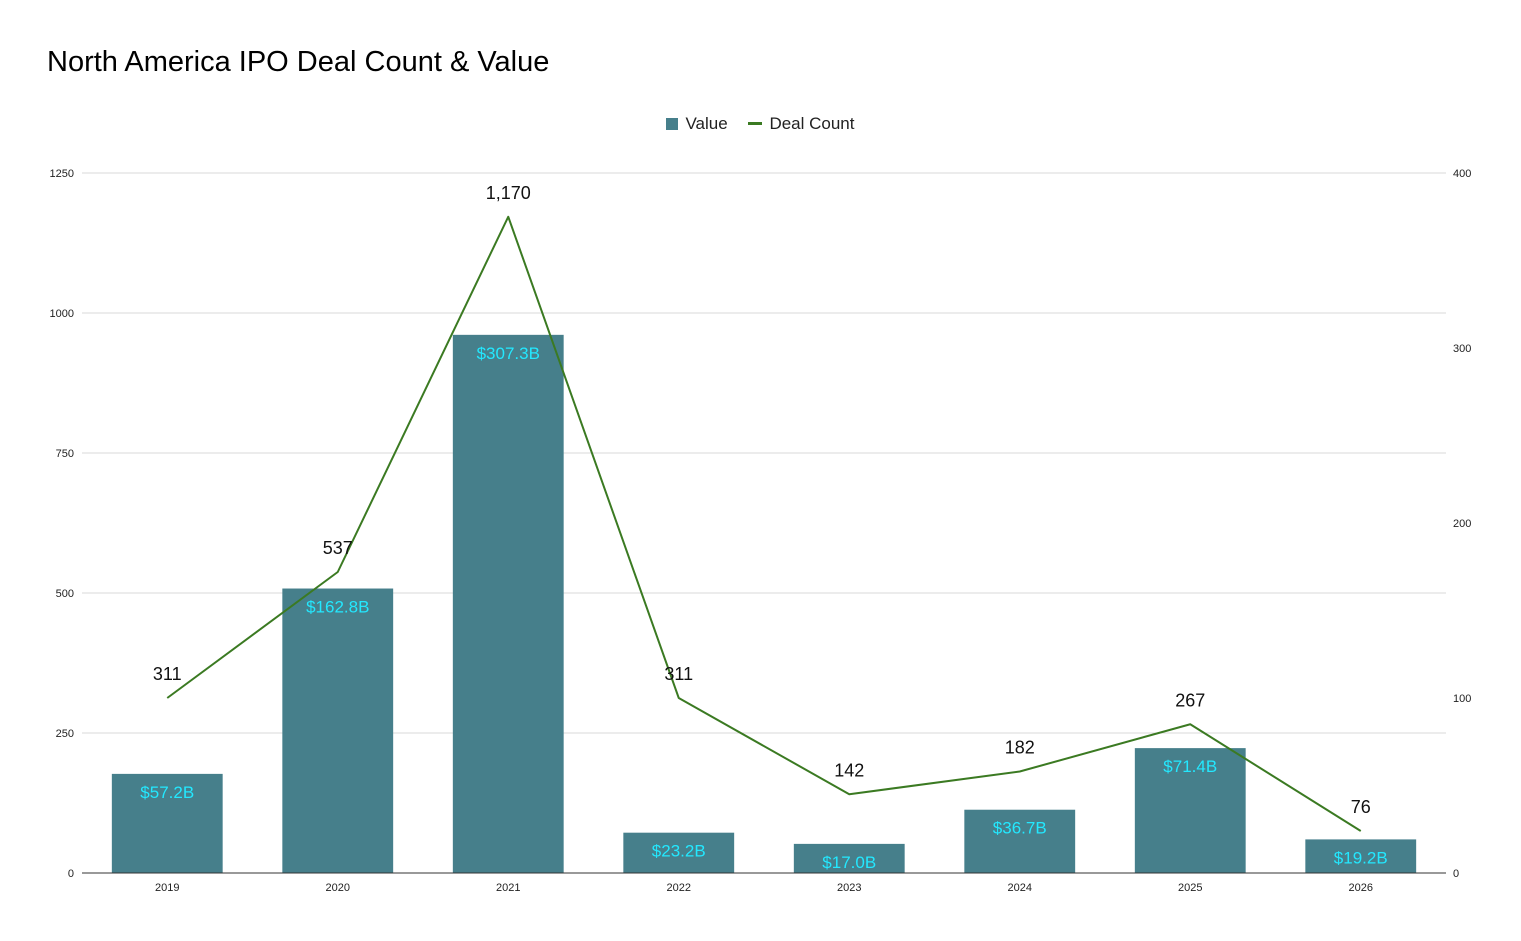 This screenshot has height=941, width=1521. What do you see at coordinates (849, 862) in the screenshot?
I see `bar-value-label: $17.0B` at bounding box center [849, 862].